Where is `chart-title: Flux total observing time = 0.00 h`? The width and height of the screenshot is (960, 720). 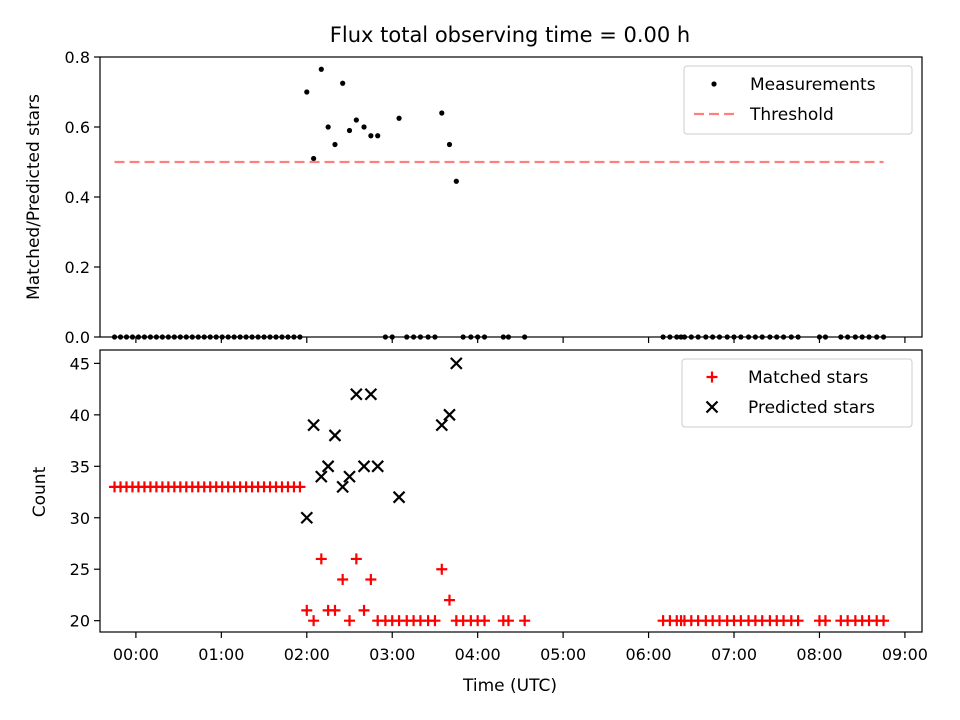 chart-title: Flux total observing time = 0.00 h is located at coordinates (510, 35).